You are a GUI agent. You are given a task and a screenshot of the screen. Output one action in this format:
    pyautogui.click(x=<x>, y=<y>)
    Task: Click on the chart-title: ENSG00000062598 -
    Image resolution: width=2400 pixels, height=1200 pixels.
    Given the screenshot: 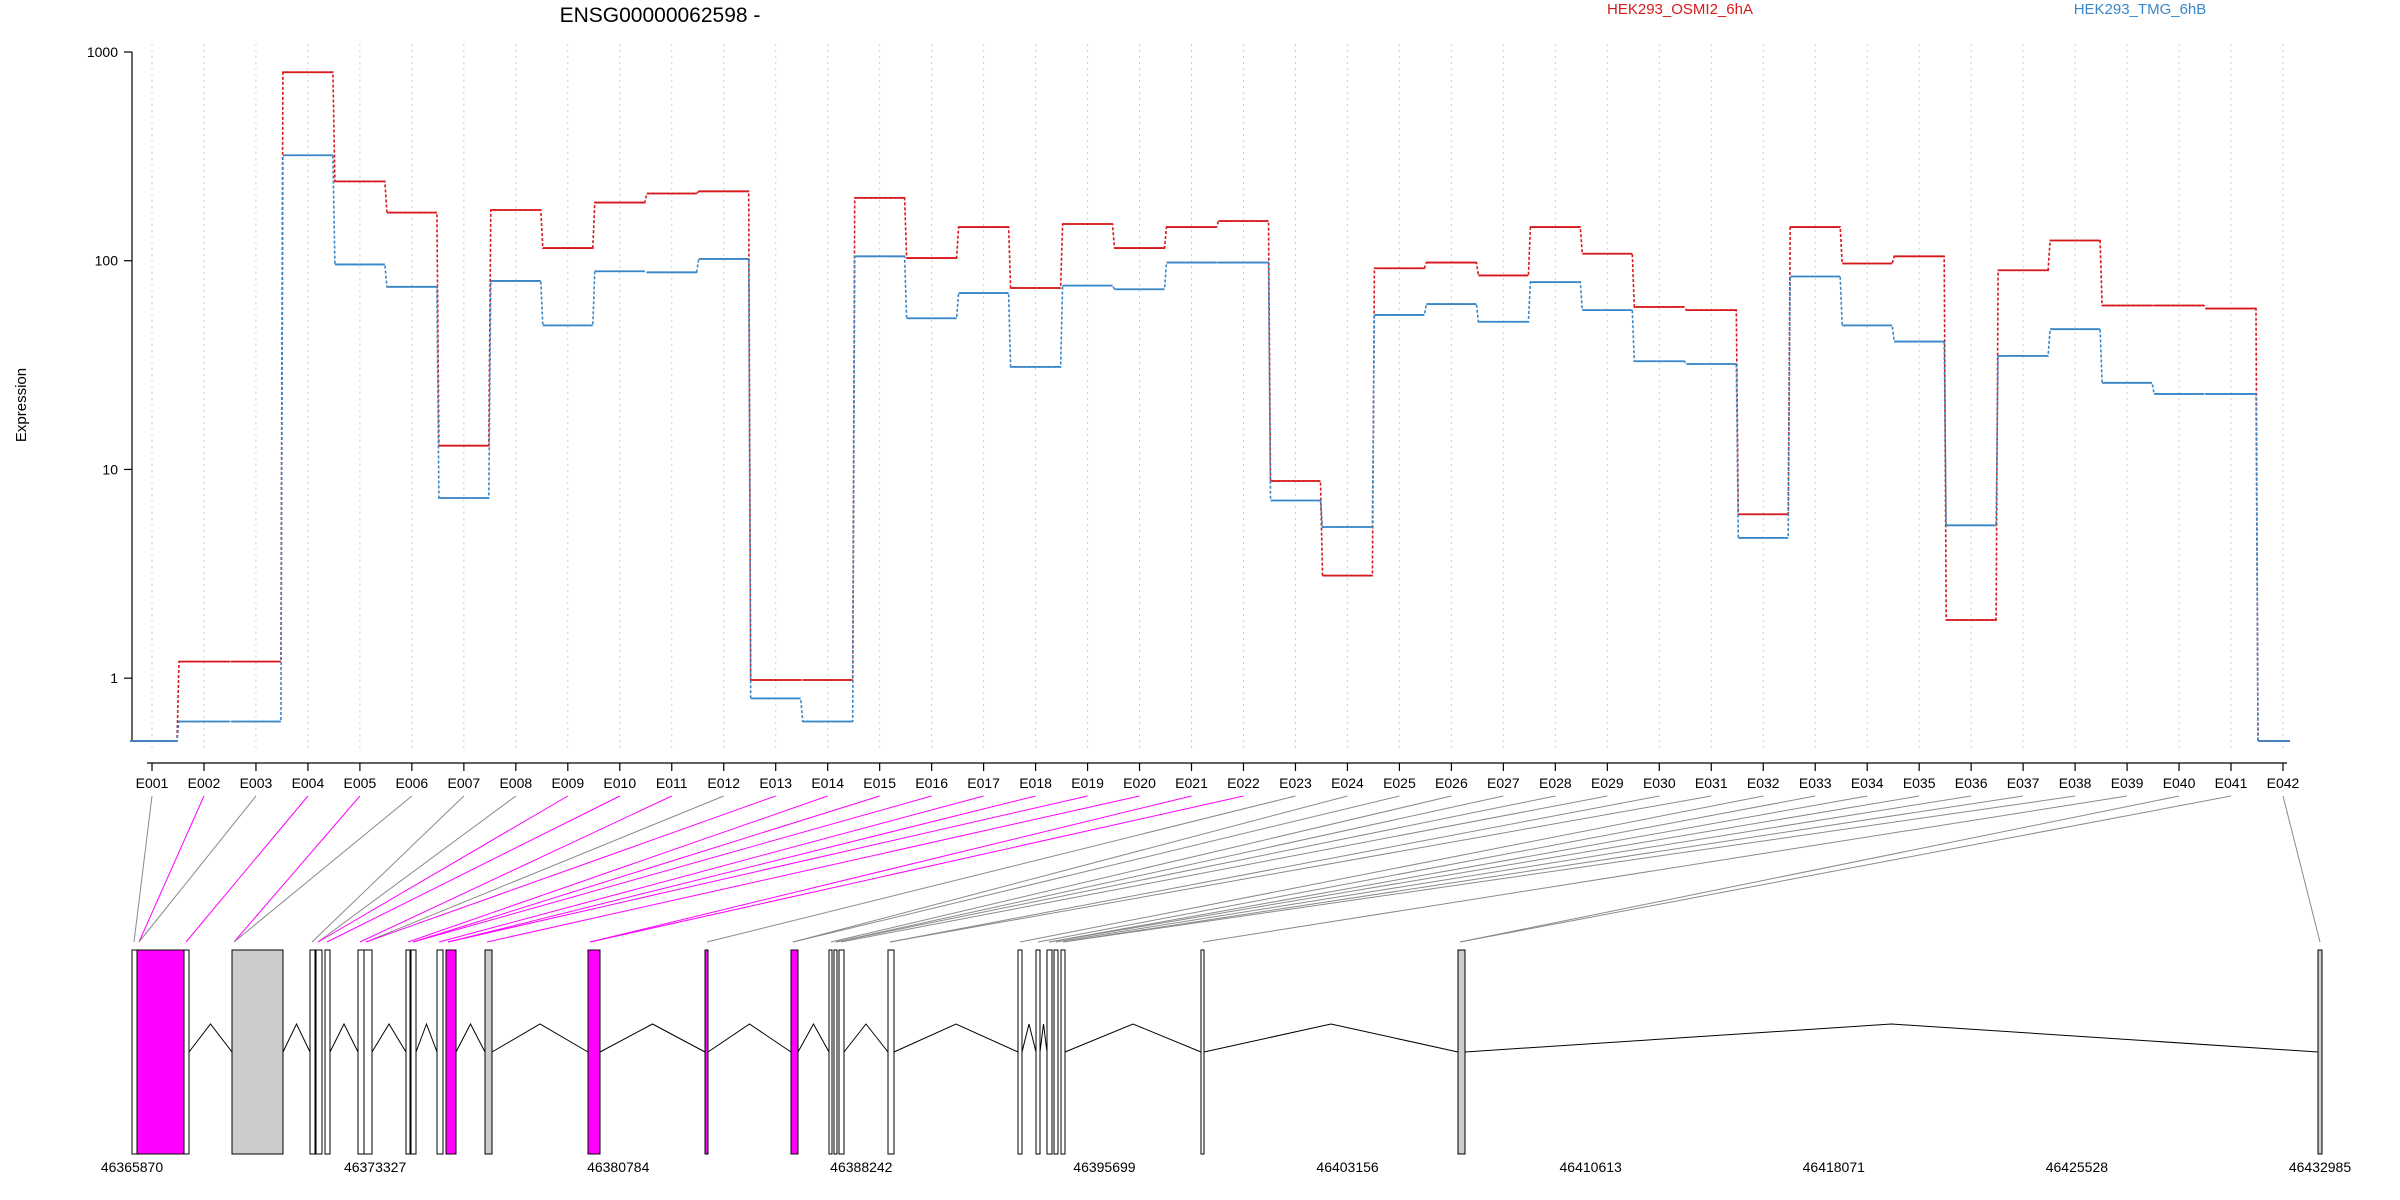 What is the action you would take?
    pyautogui.click(x=660, y=15)
    